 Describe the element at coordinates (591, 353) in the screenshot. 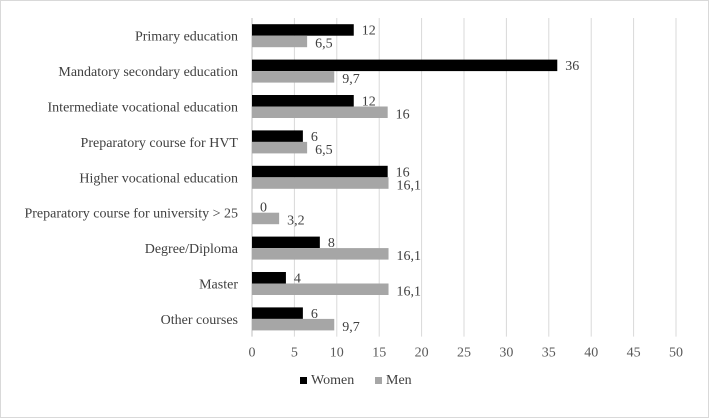

I see `x-tick-label: 40` at that location.